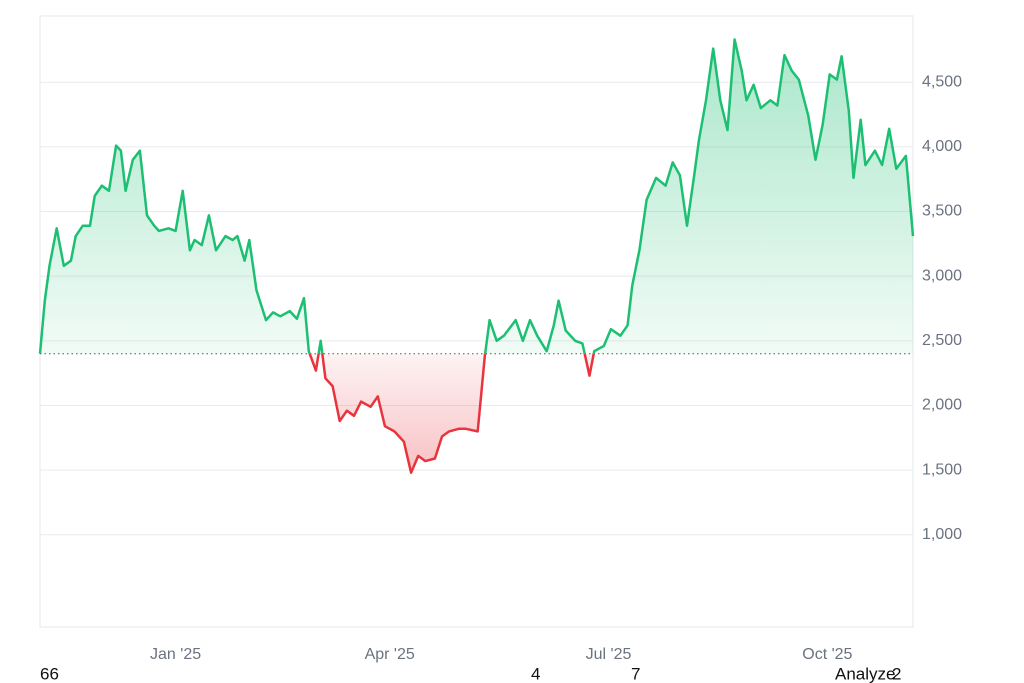 The image size is (1024, 683). I want to click on y-tick-label: 1,500, so click(942, 469).